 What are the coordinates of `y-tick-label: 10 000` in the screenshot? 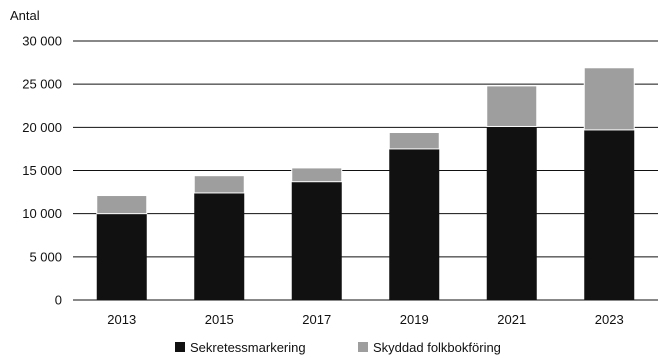 It's located at (42, 213).